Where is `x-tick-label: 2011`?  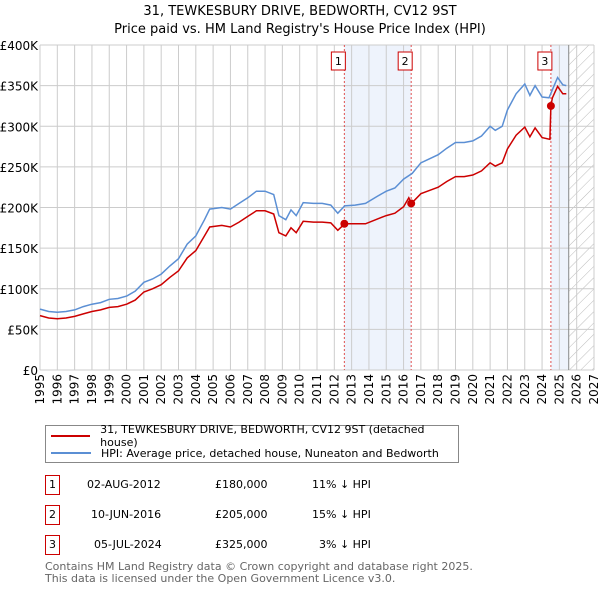
x-tick-label: 2011 is located at coordinates (317, 389).